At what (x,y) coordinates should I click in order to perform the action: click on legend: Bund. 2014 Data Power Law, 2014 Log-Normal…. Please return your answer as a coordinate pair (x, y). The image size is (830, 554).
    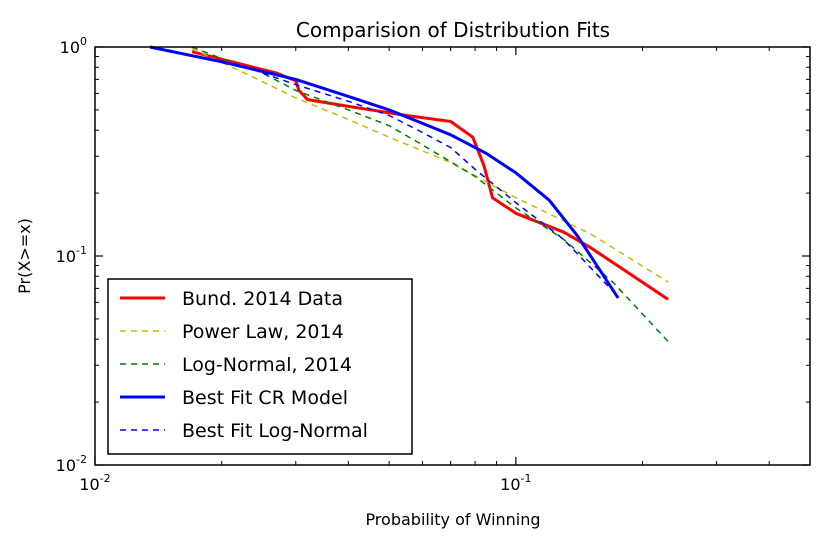
    Looking at the image, I should click on (260, 366).